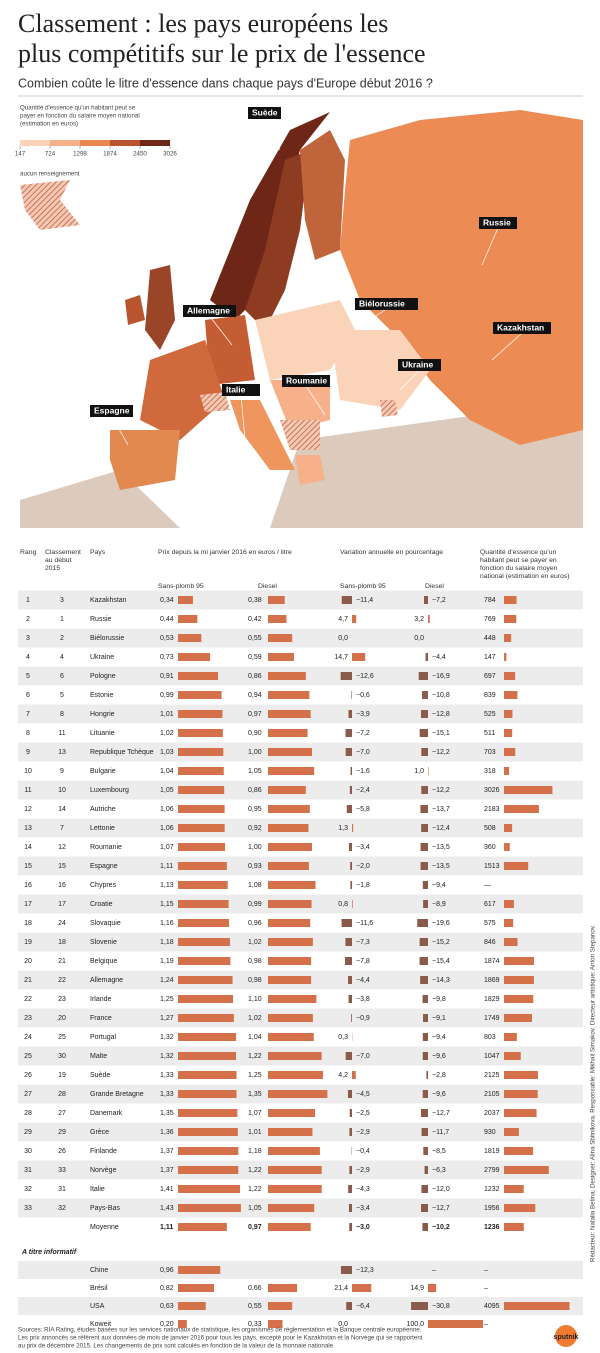 This screenshot has width=600, height=1353. Describe the element at coordinates (417, 1288) in the screenshot. I see `value-label: 14,9` at that location.